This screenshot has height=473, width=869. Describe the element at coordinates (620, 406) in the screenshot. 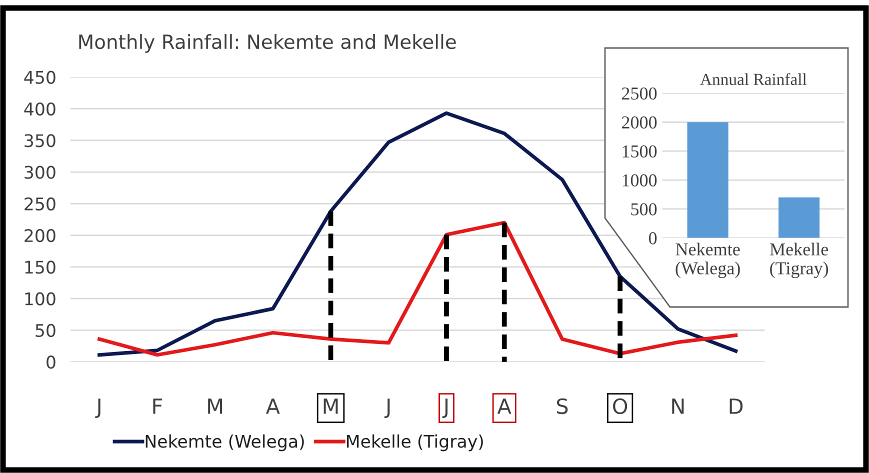

I see `x-tick-label: O` at that location.